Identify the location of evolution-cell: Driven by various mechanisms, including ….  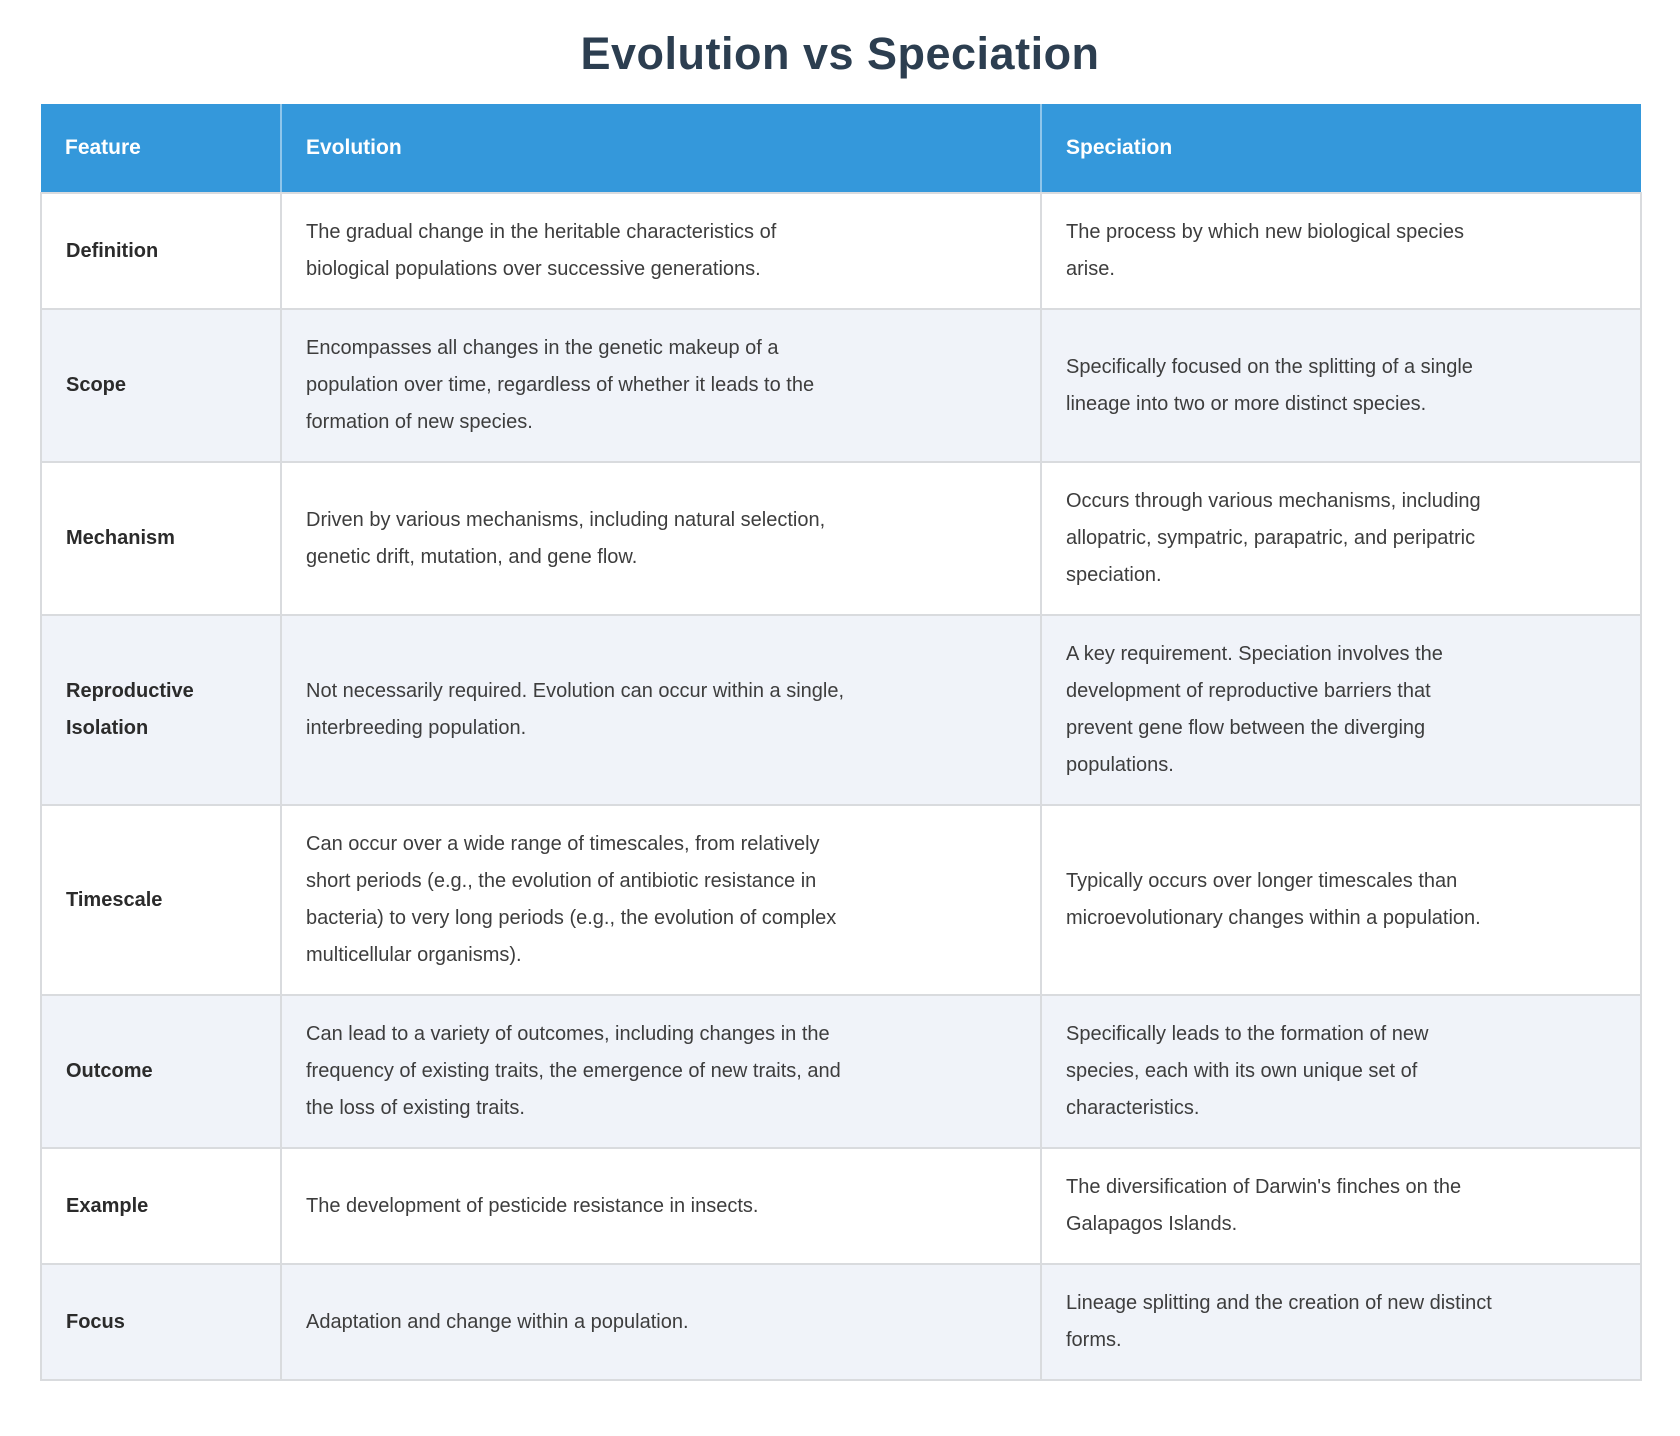
(661, 538).